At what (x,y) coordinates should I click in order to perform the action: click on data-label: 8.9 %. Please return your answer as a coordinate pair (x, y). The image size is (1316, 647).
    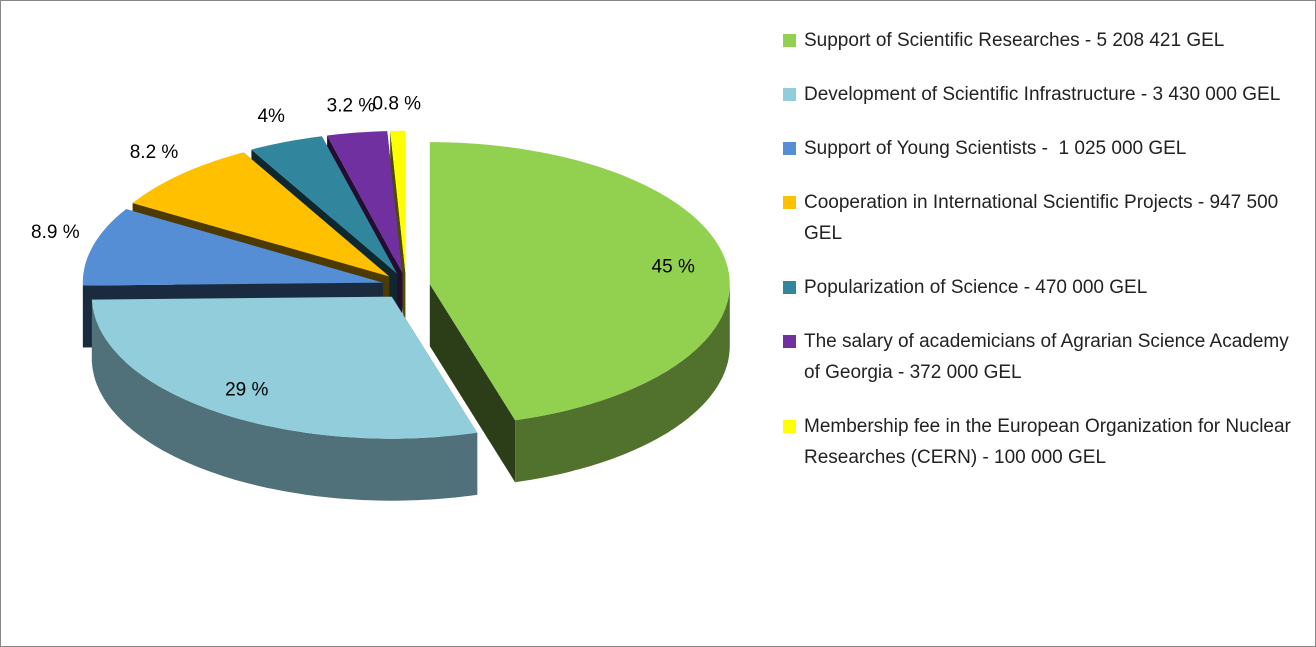
    Looking at the image, I should click on (55, 232).